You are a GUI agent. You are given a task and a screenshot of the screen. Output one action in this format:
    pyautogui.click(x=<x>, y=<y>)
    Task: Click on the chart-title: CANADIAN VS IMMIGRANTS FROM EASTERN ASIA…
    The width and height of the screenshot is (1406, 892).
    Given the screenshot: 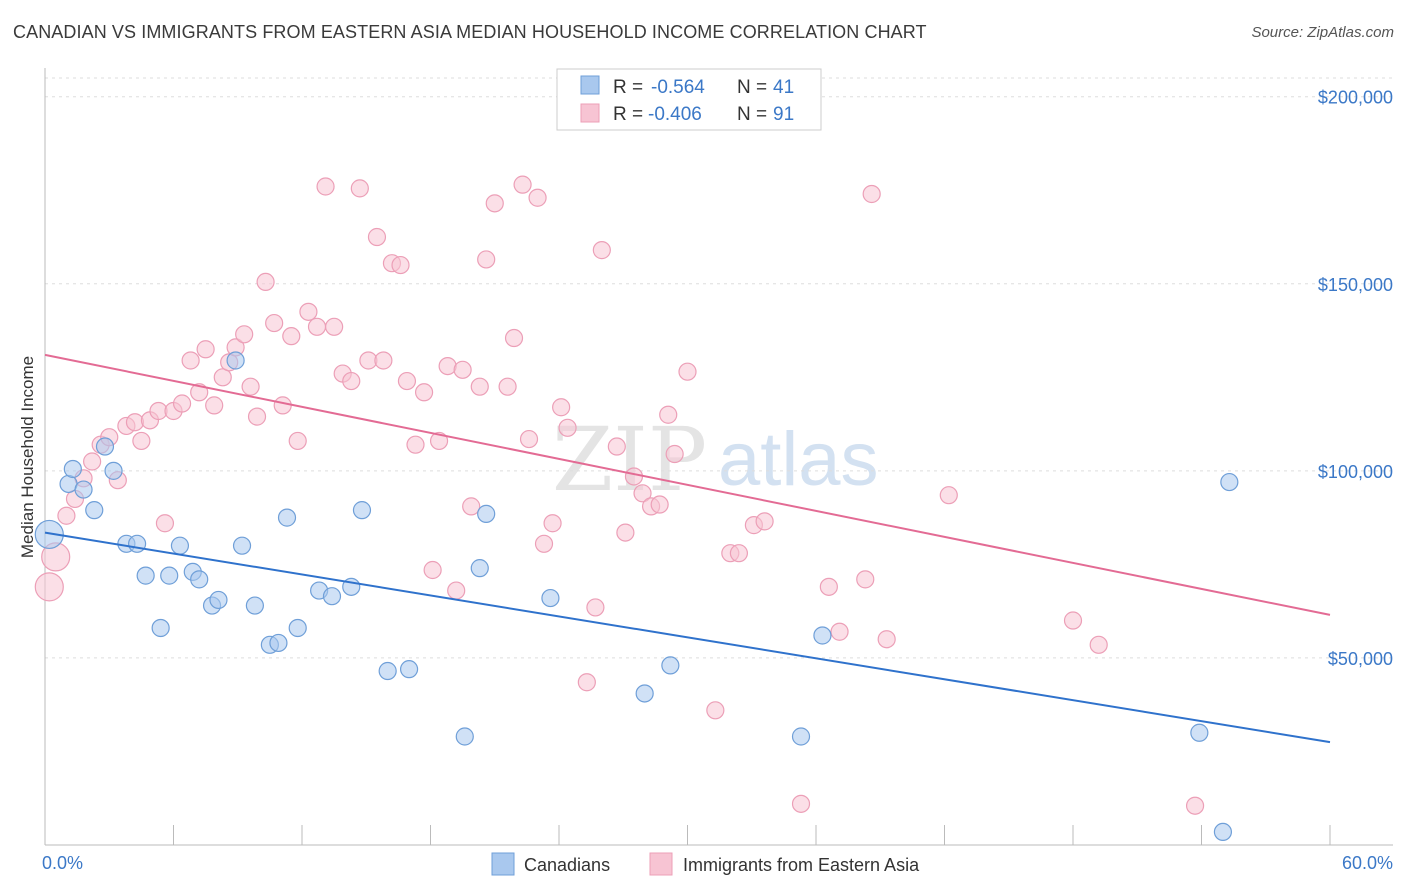 What is the action you would take?
    pyautogui.click(x=470, y=32)
    